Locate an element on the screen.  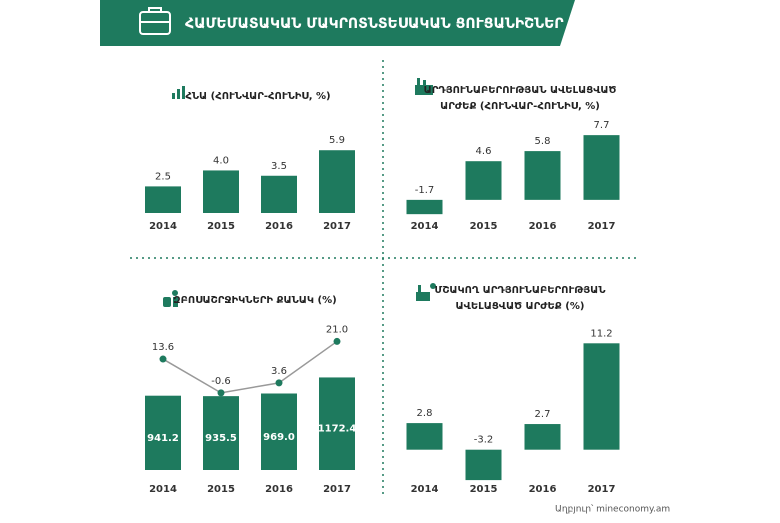
value-label: 2.7 is located at coordinates (543, 414).